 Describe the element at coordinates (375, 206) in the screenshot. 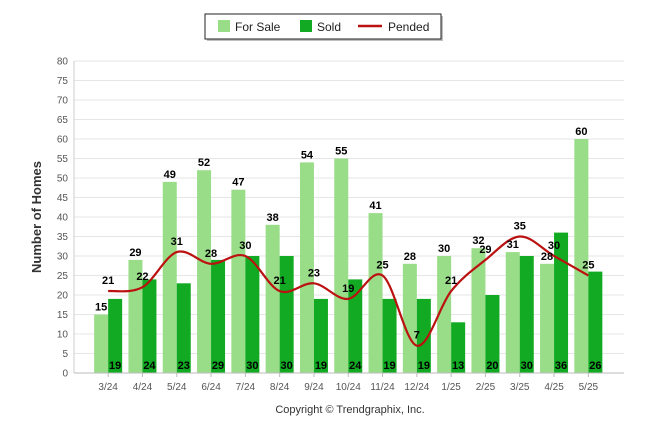

I see `for-sale-value-label: 41` at that location.